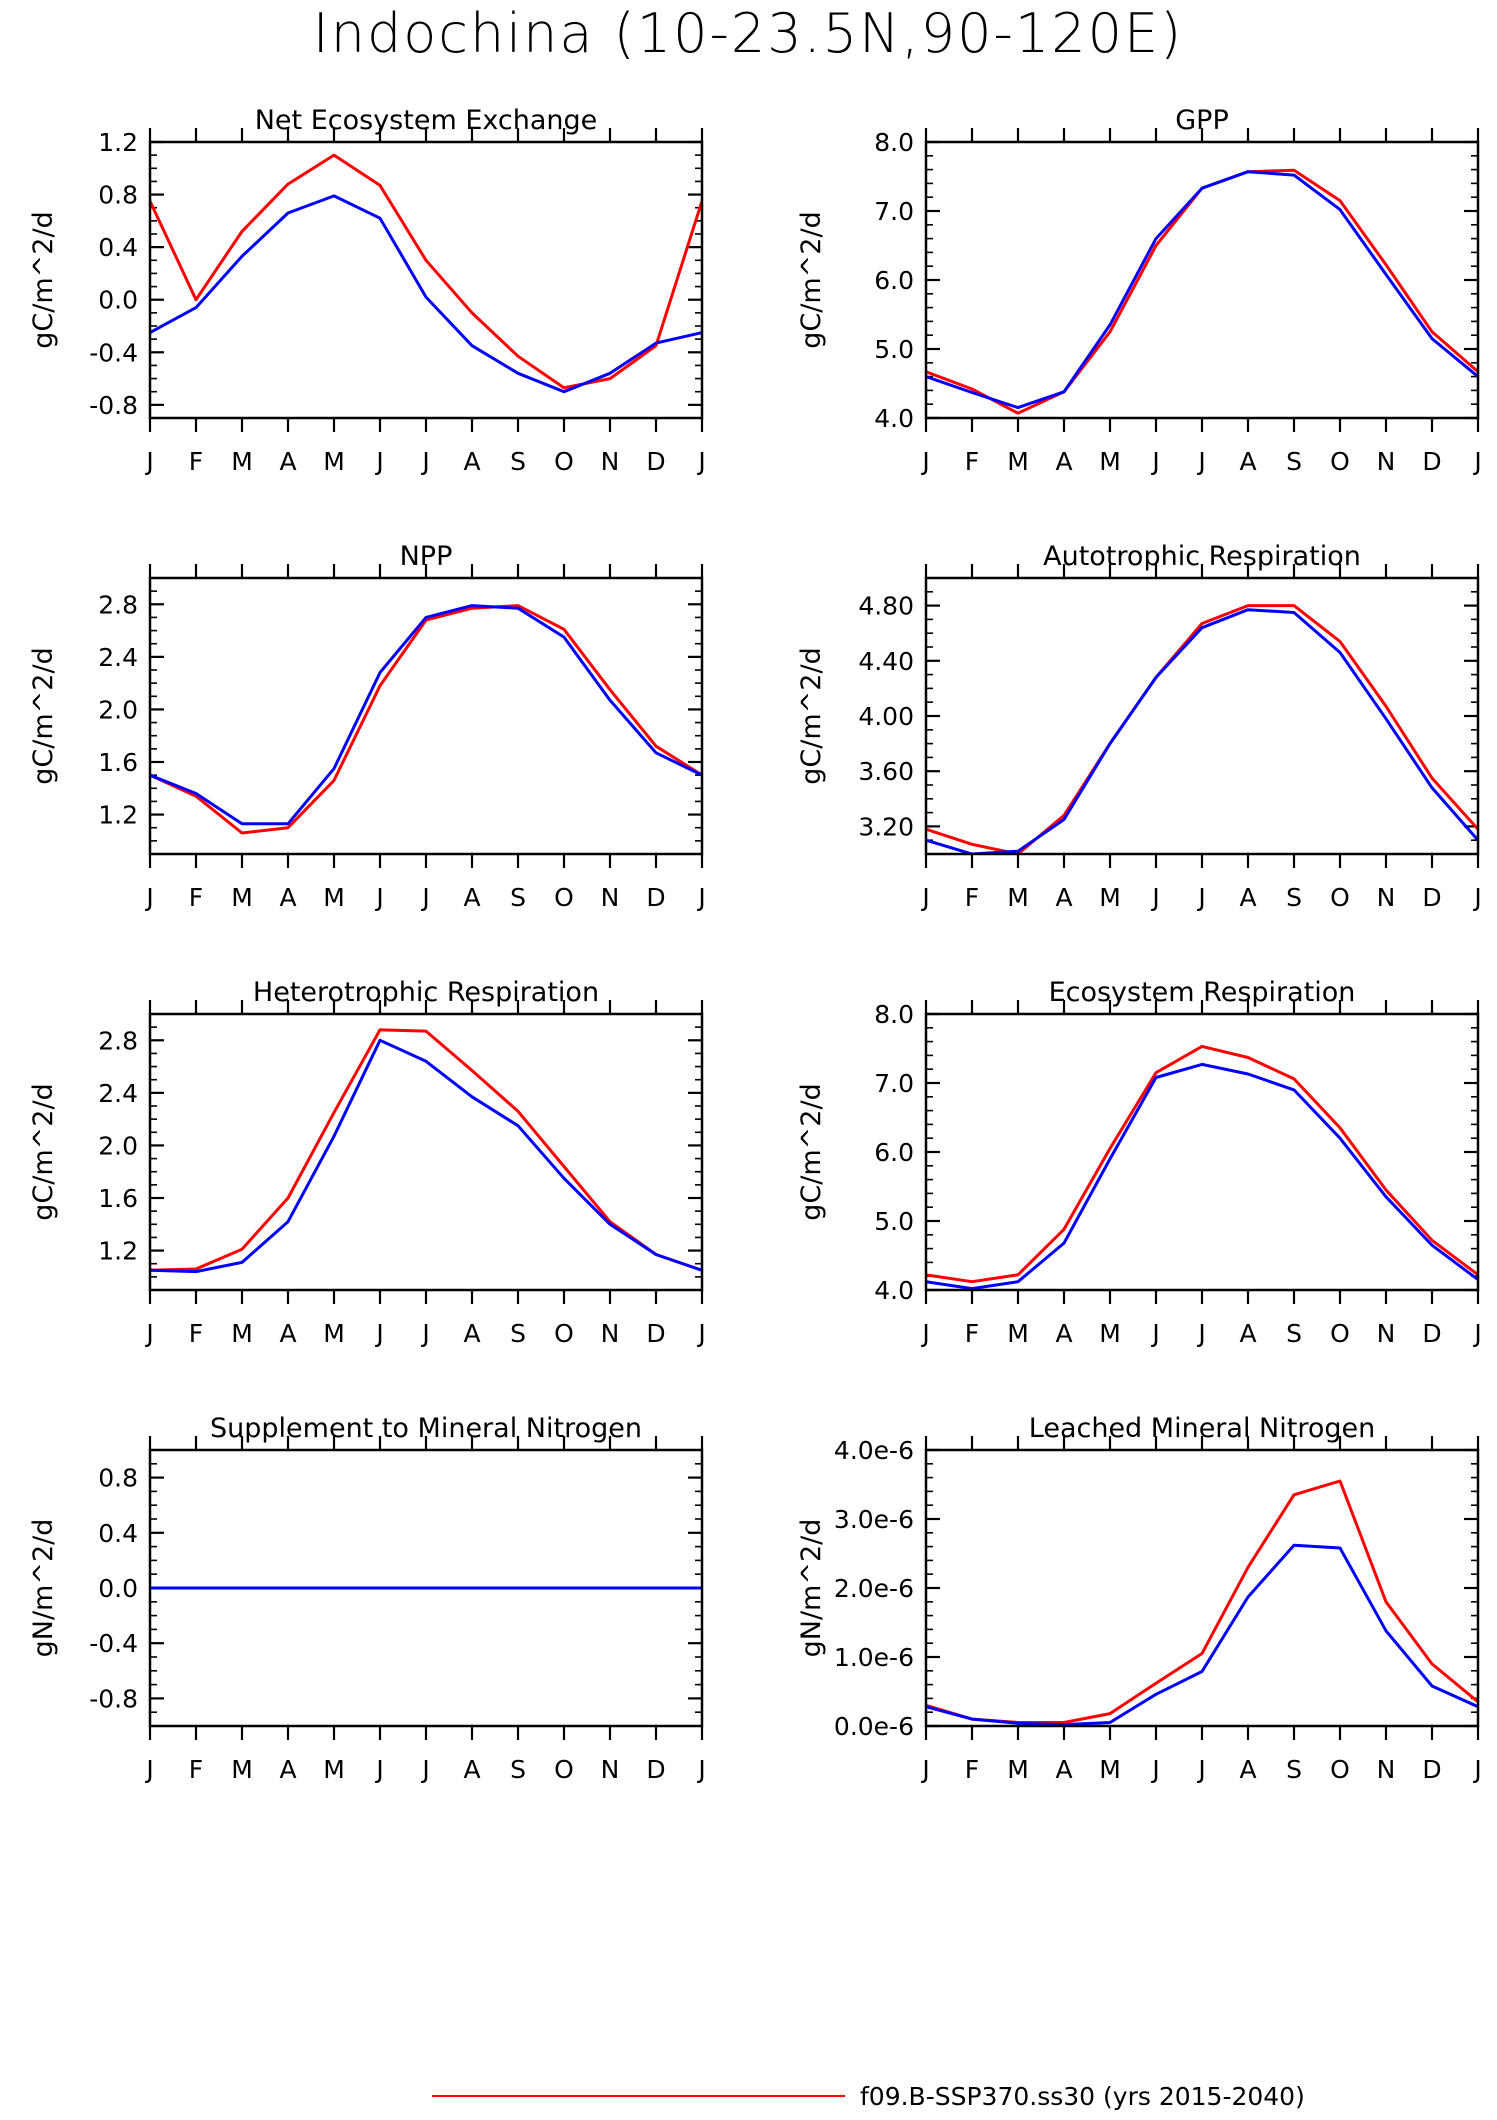 Image resolution: width=1497 pixels, height=2120 pixels. What do you see at coordinates (118, 300) in the screenshot?
I see `y-tick-label: 0.0` at bounding box center [118, 300].